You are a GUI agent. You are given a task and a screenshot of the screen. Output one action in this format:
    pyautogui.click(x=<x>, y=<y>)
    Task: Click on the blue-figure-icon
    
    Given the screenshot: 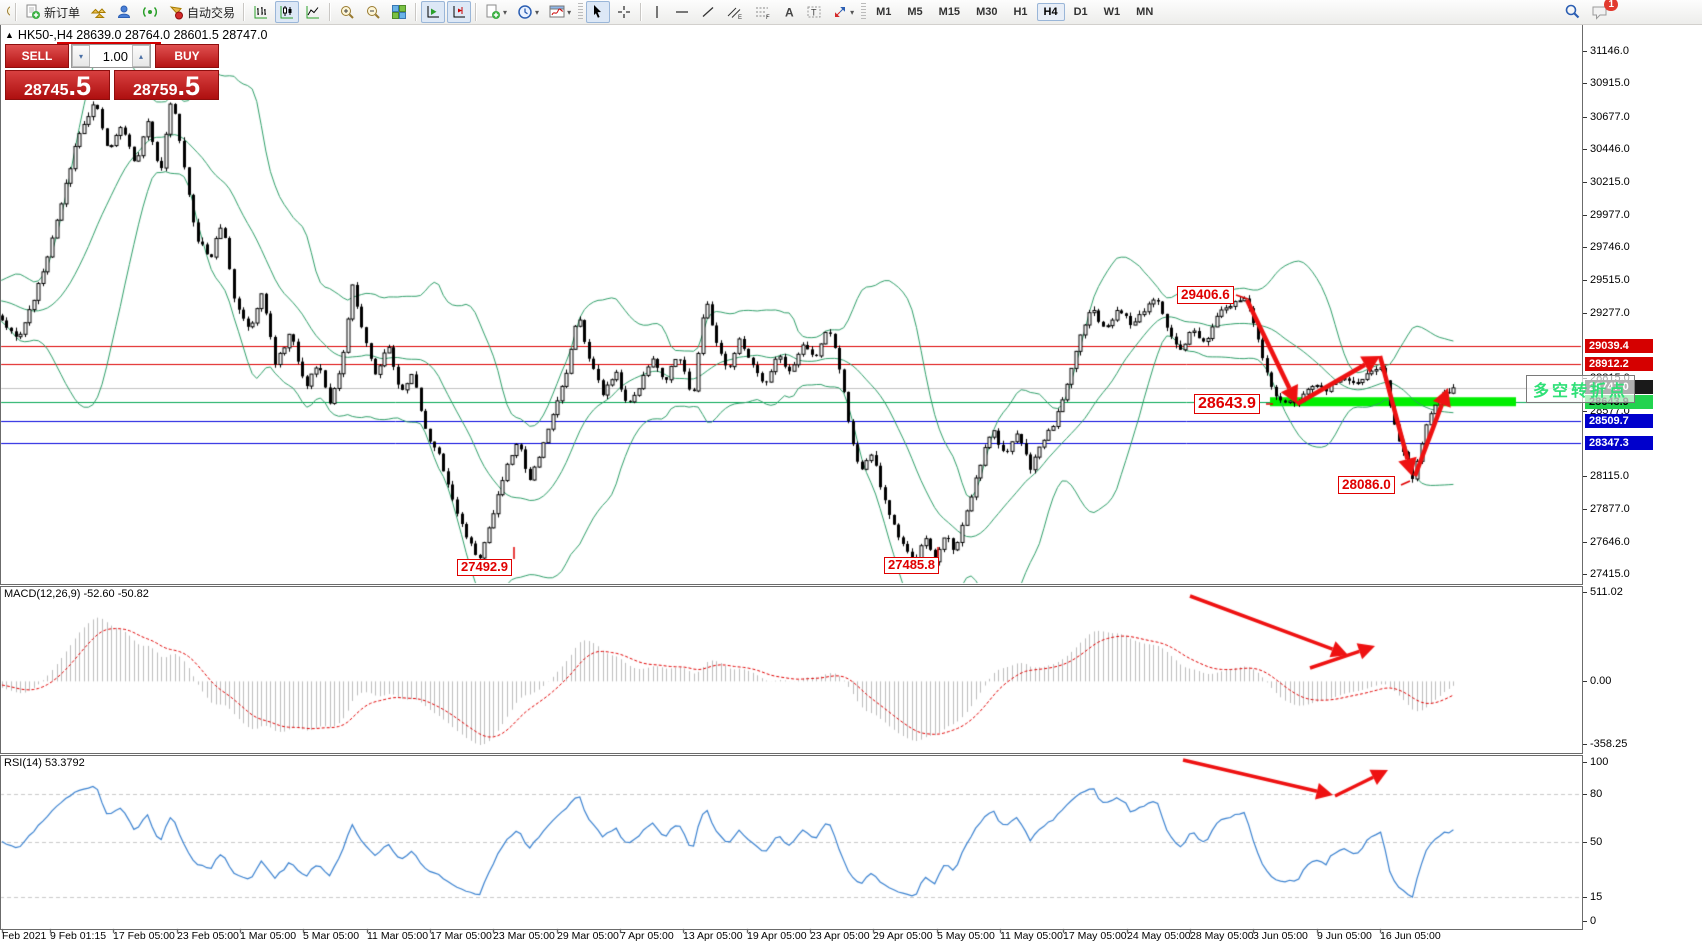 What is the action you would take?
    pyautogui.click(x=124, y=11)
    